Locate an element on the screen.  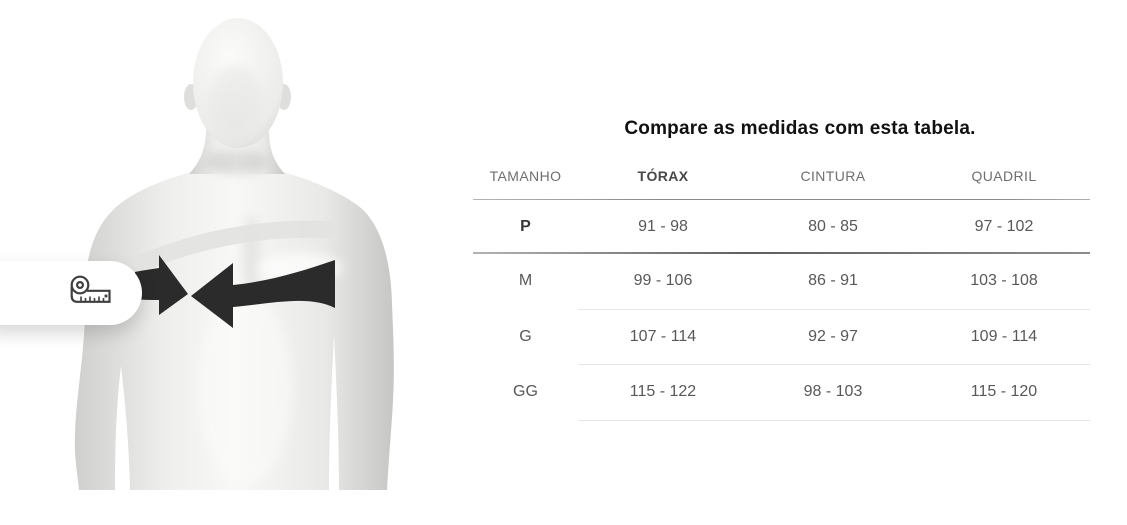
torax-value: 91 - 98 is located at coordinates (663, 226).